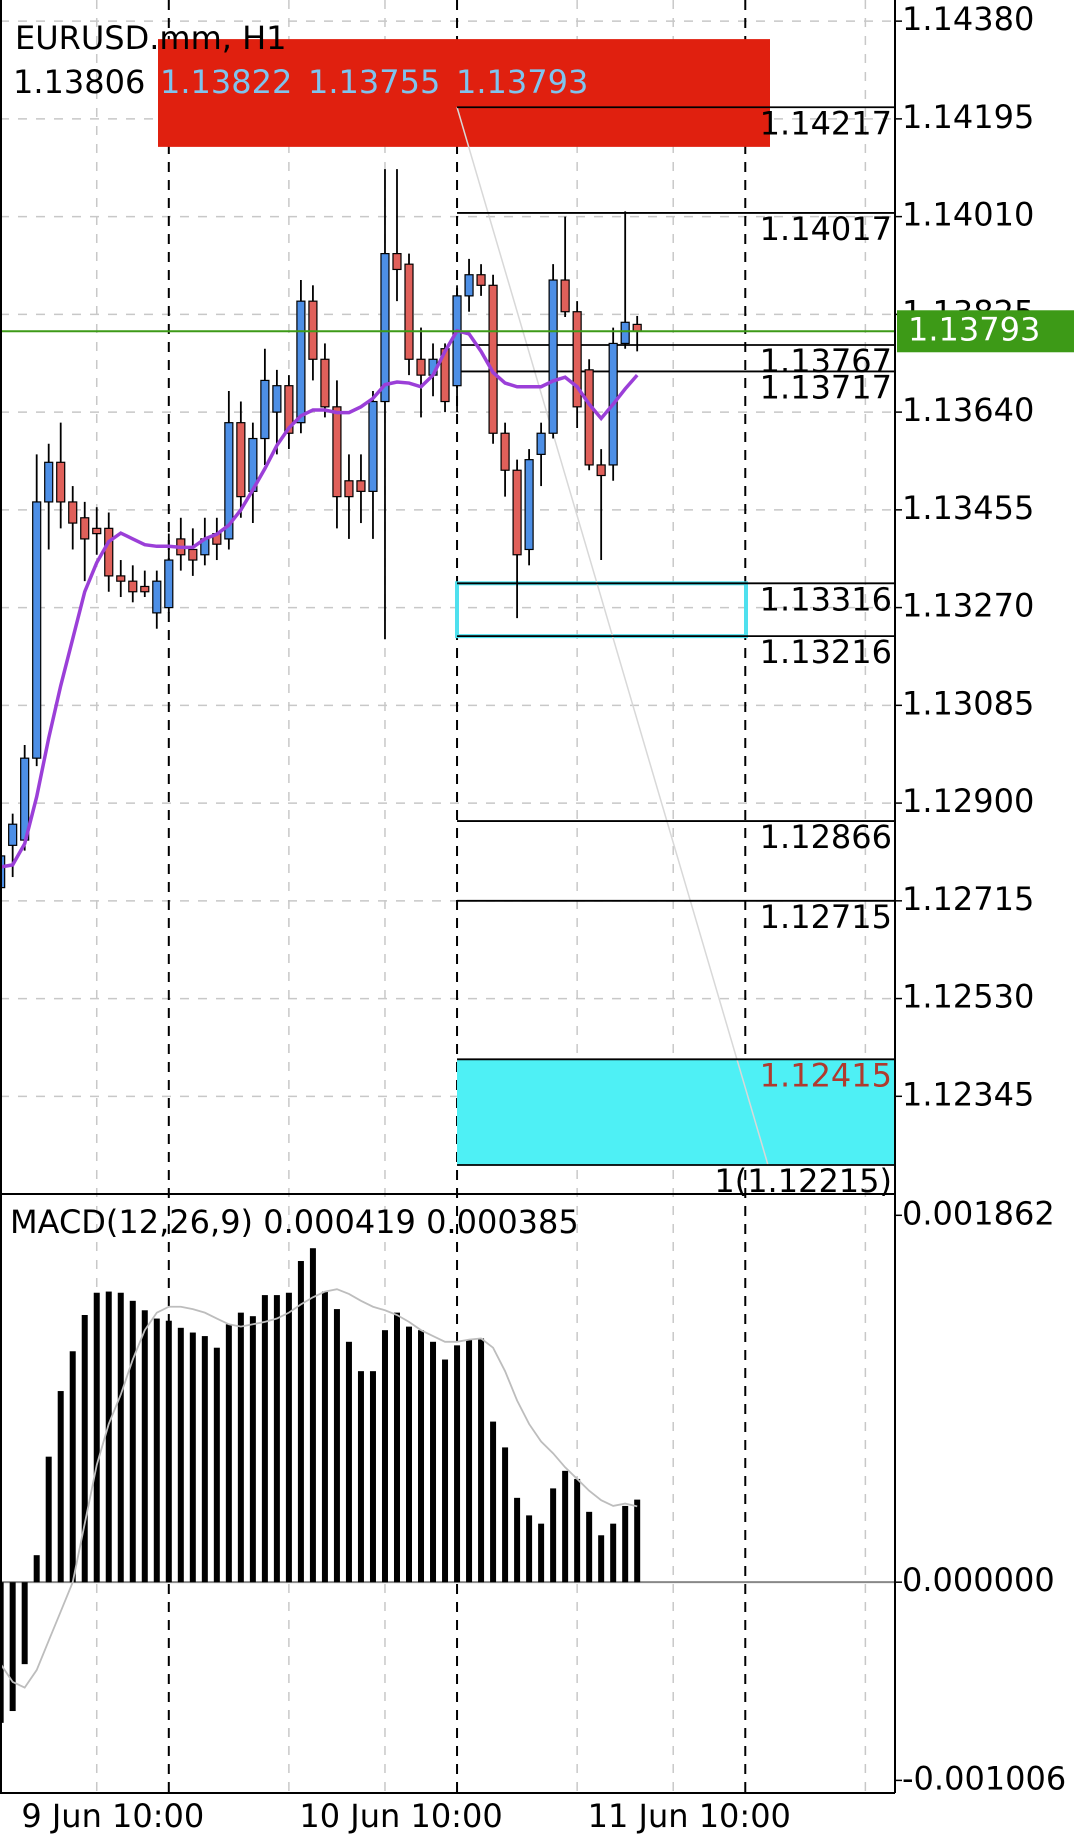 The height and width of the screenshot is (1834, 1080). I want to click on y-tick-label: -0.001006, so click(984, 1778).